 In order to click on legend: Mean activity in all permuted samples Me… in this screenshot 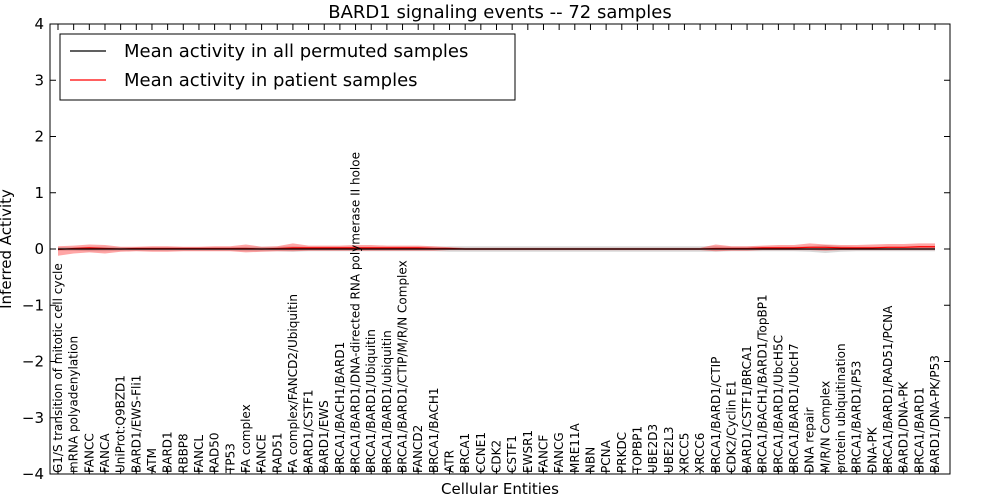, I will do `click(287, 67)`.